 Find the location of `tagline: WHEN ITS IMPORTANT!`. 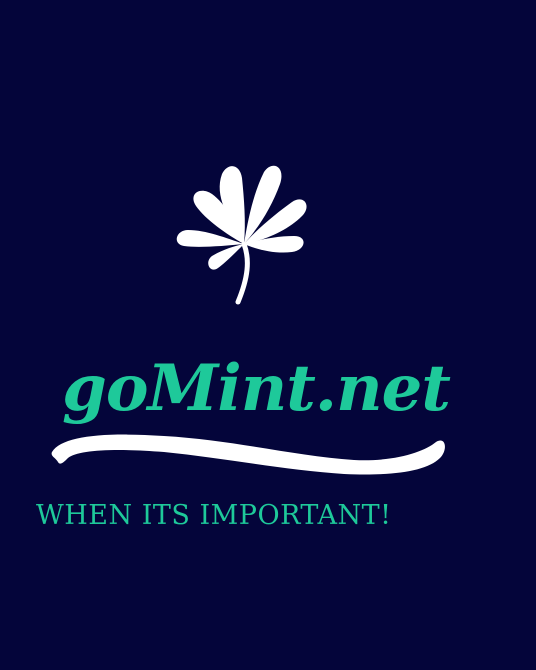

tagline: WHEN ITS IMPORTANT! is located at coordinates (214, 515).